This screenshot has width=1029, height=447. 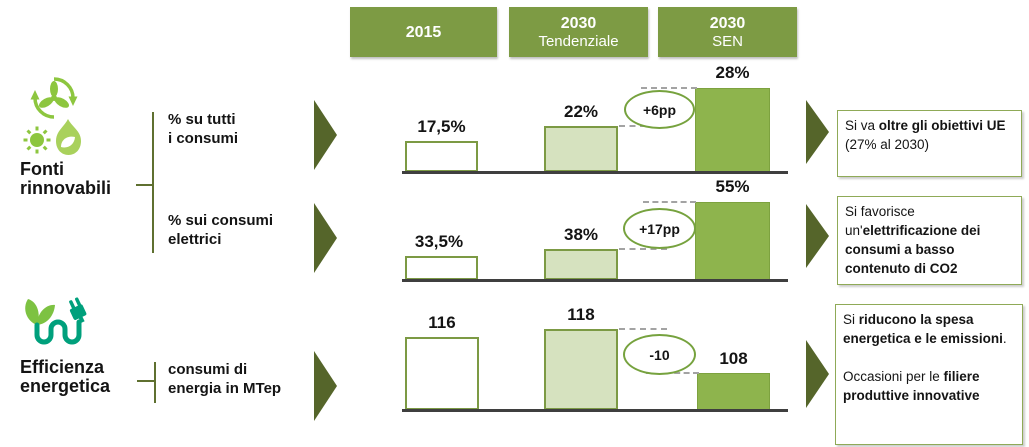 What do you see at coordinates (195, 239) in the screenshot?
I see `metric-label-line: elettrici` at bounding box center [195, 239].